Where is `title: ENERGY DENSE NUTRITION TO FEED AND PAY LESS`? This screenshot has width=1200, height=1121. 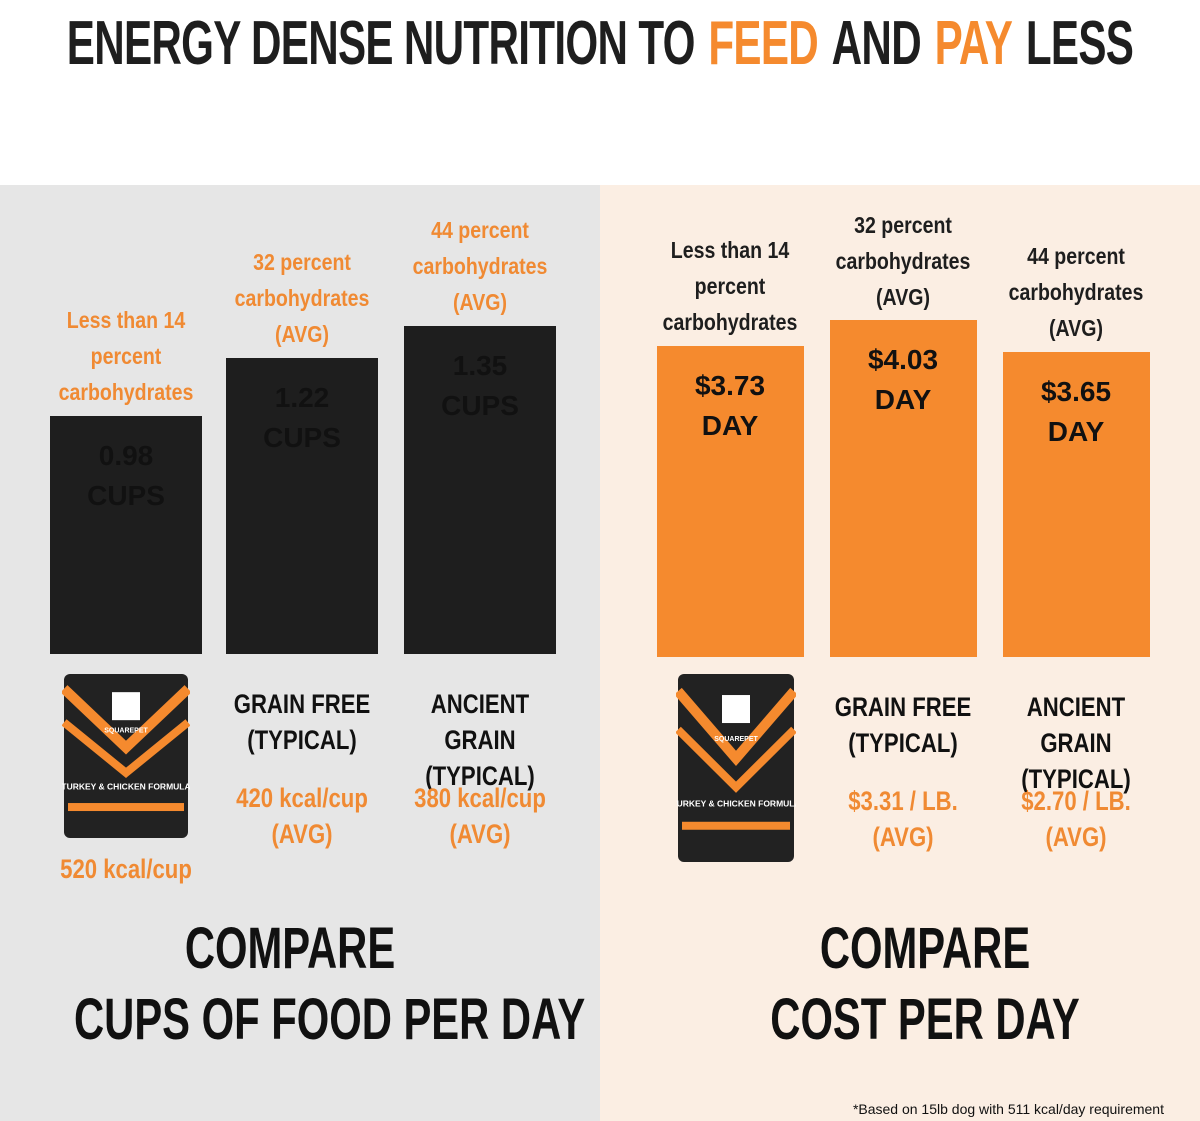
title: ENERGY DENSE NUTRITION TO FEED AND PAY LESS is located at coordinates (600, 43).